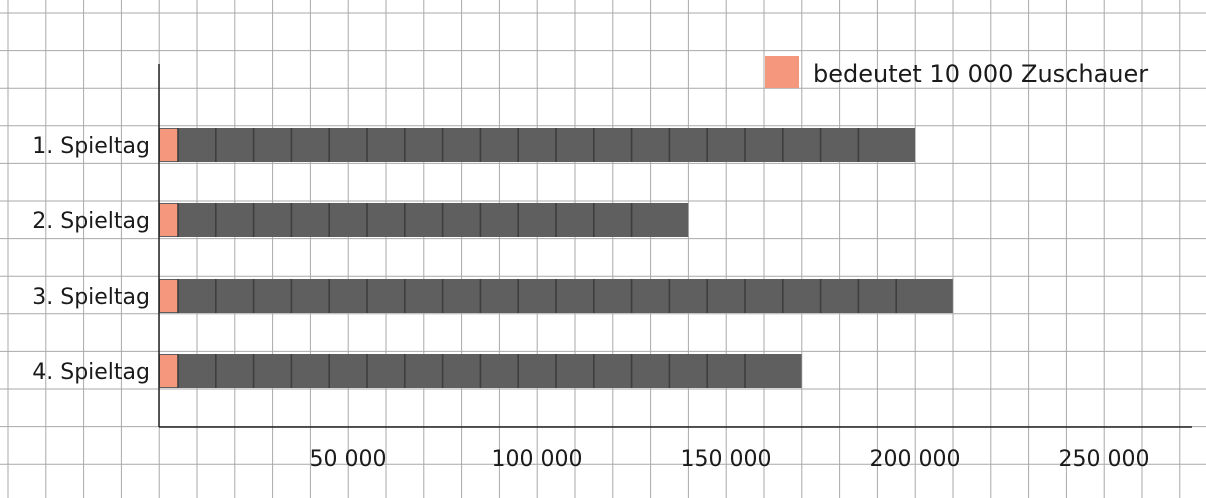 This screenshot has width=1206, height=498. What do you see at coordinates (348, 459) in the screenshot?
I see `x-tick-label: 50 000` at bounding box center [348, 459].